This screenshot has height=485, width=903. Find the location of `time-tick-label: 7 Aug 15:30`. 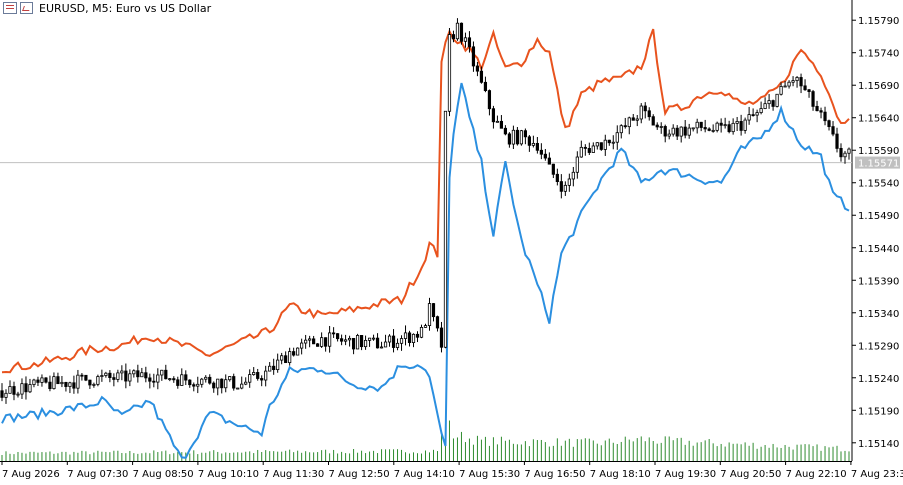

time-tick-label: 7 Aug 15:30 is located at coordinates (489, 474).